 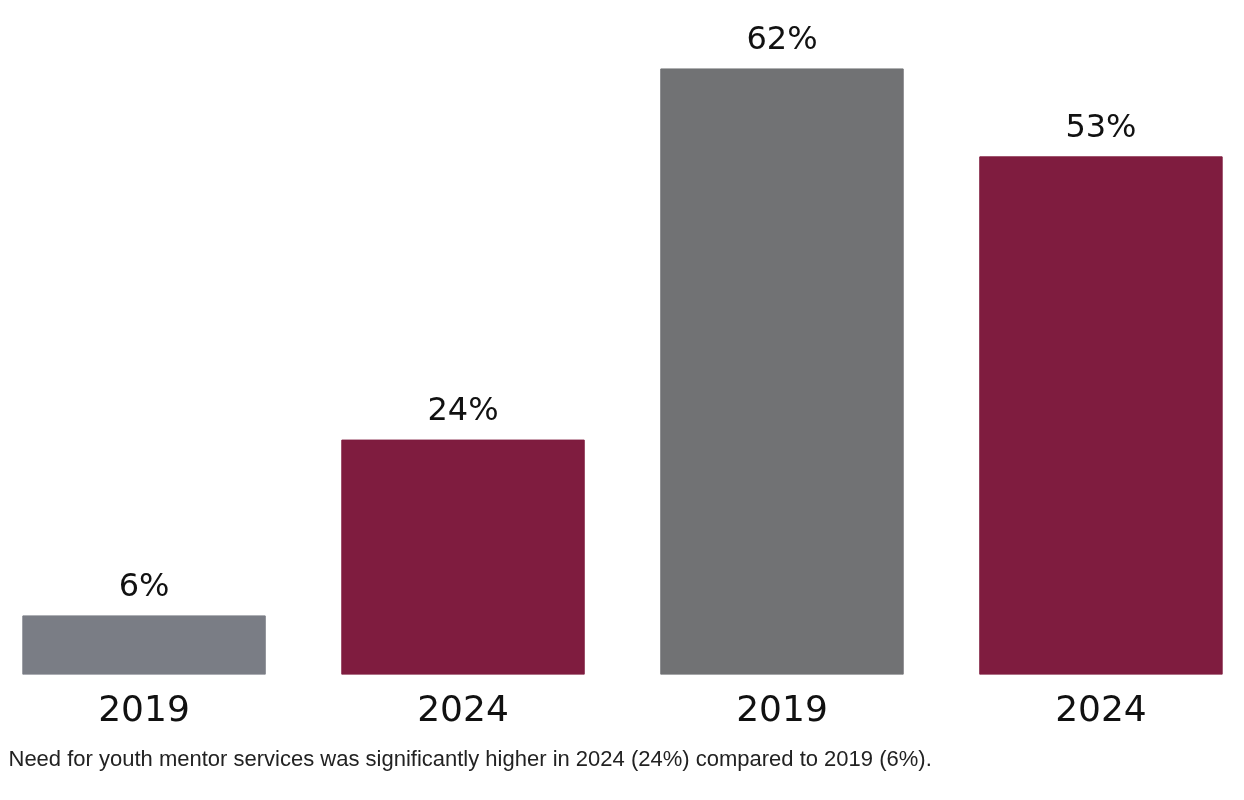 I want to click on data-label: 62%, so click(x=782, y=37).